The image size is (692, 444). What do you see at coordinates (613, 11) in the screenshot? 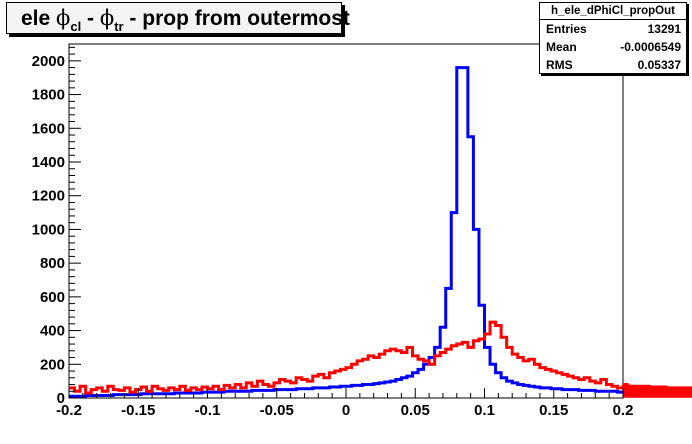
I see `stats-title: h_ele_dPhiCl_propOut` at bounding box center [613, 11].